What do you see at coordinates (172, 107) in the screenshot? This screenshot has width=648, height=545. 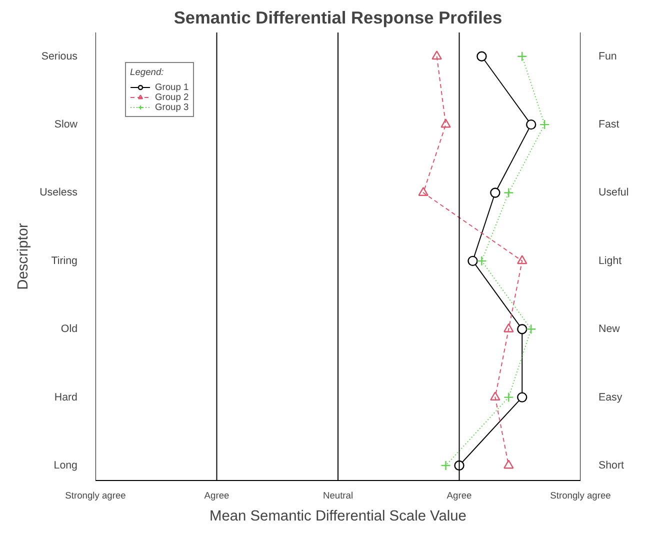 I see `legend-label: Group 3` at bounding box center [172, 107].